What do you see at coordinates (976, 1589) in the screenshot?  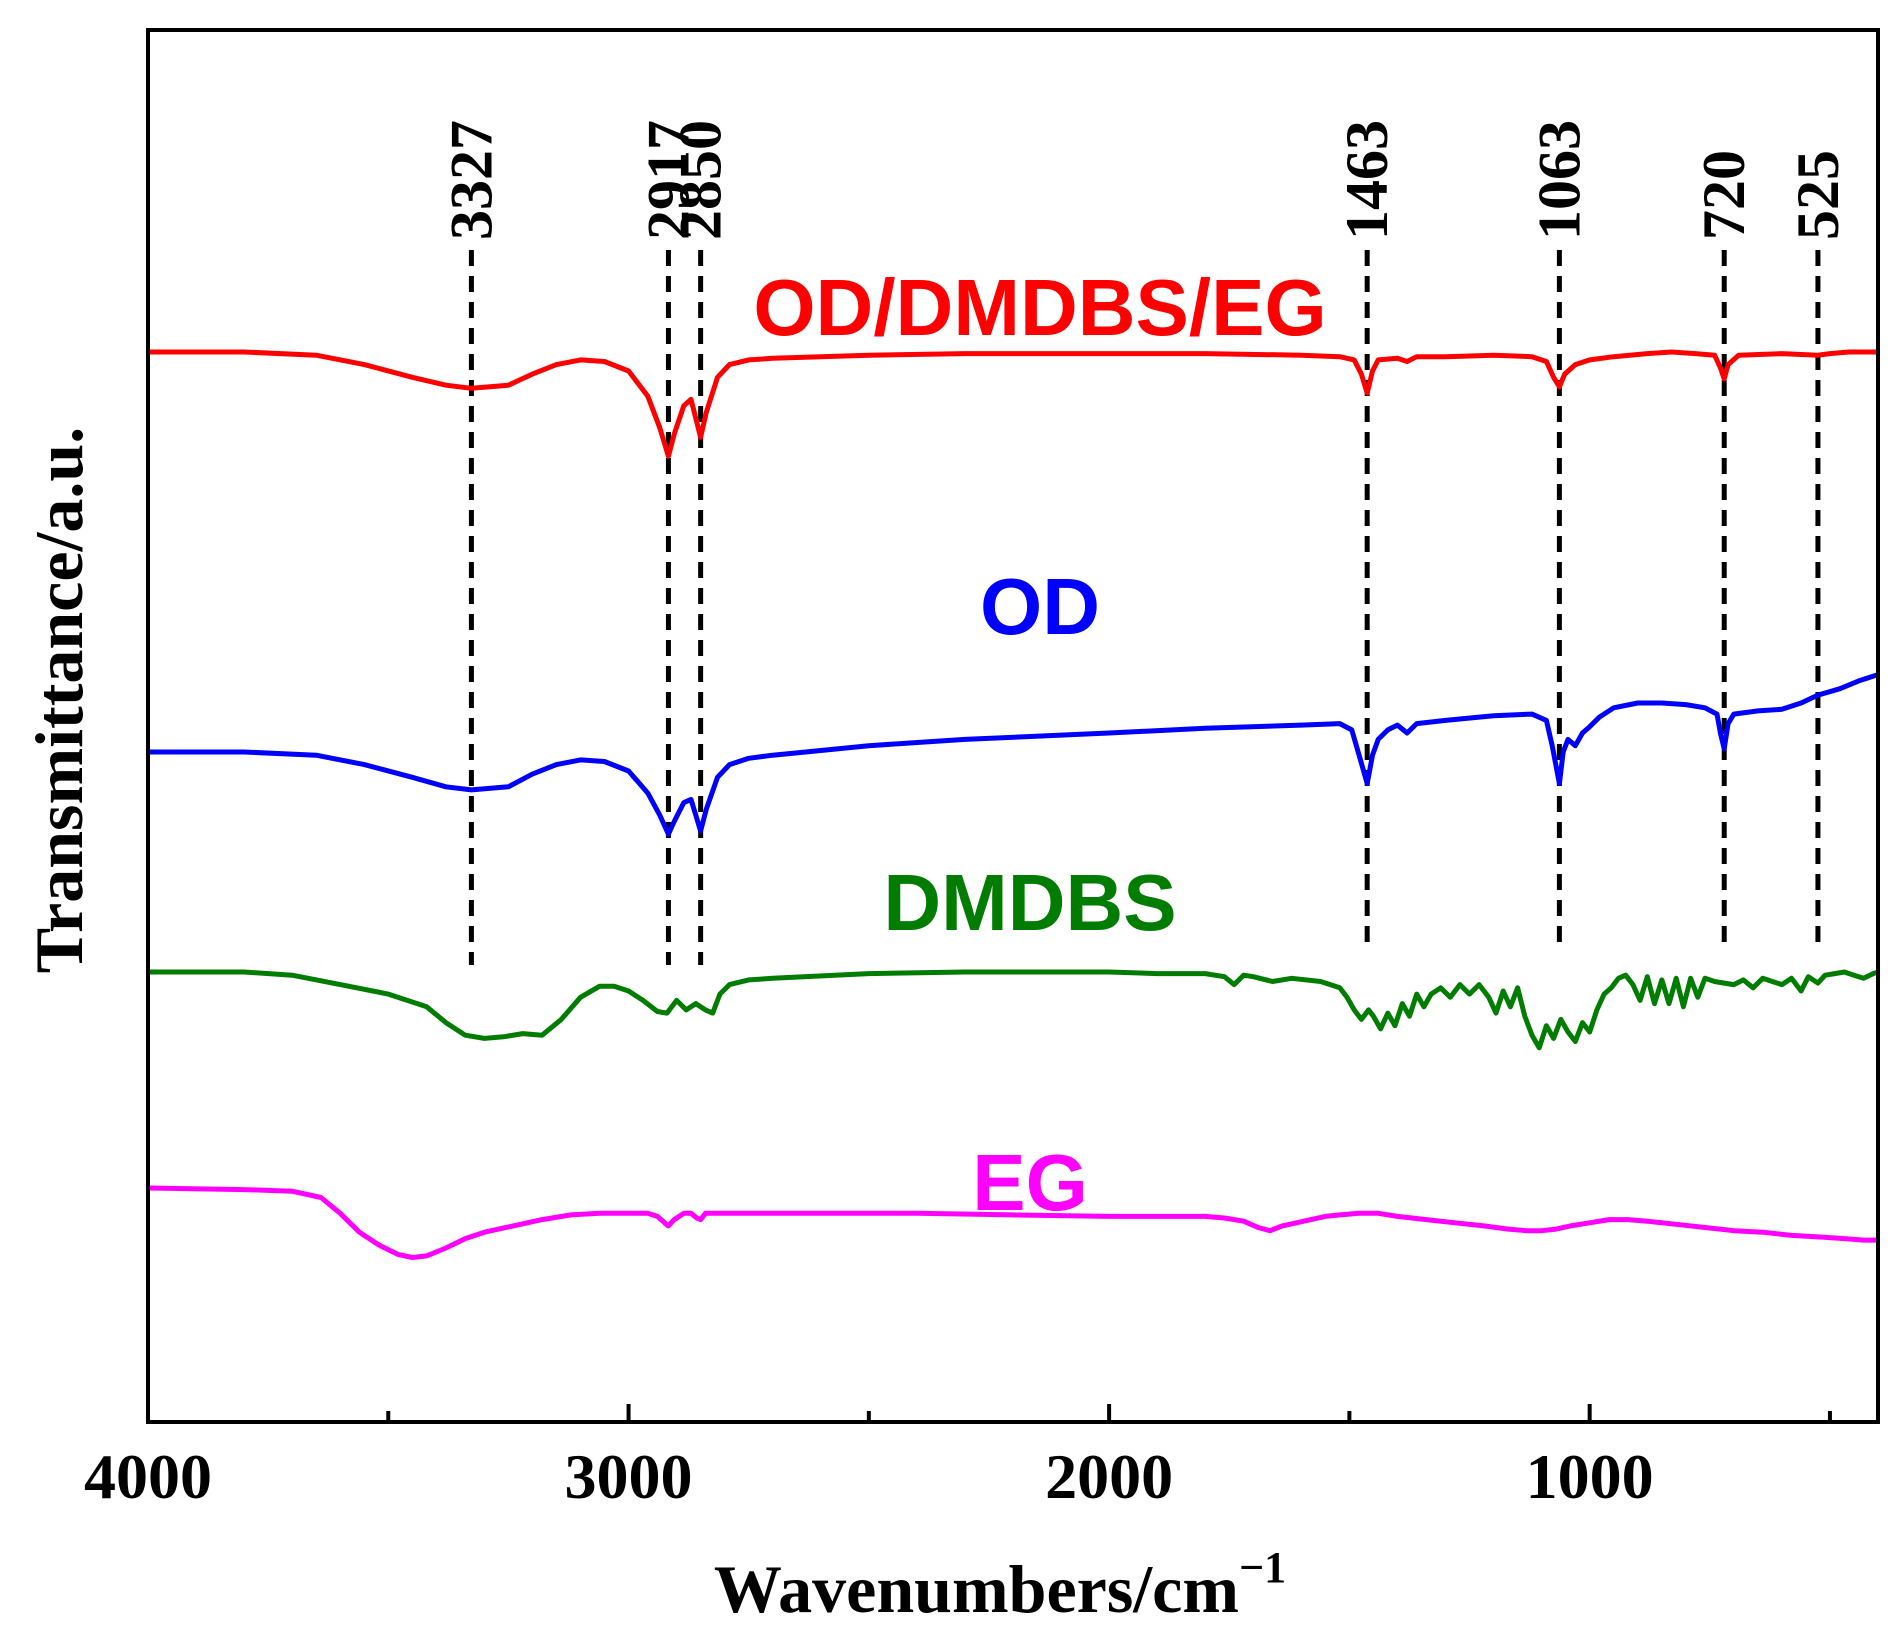 I see `x-axis-title-text: Wavenumbers/cm` at bounding box center [976, 1589].